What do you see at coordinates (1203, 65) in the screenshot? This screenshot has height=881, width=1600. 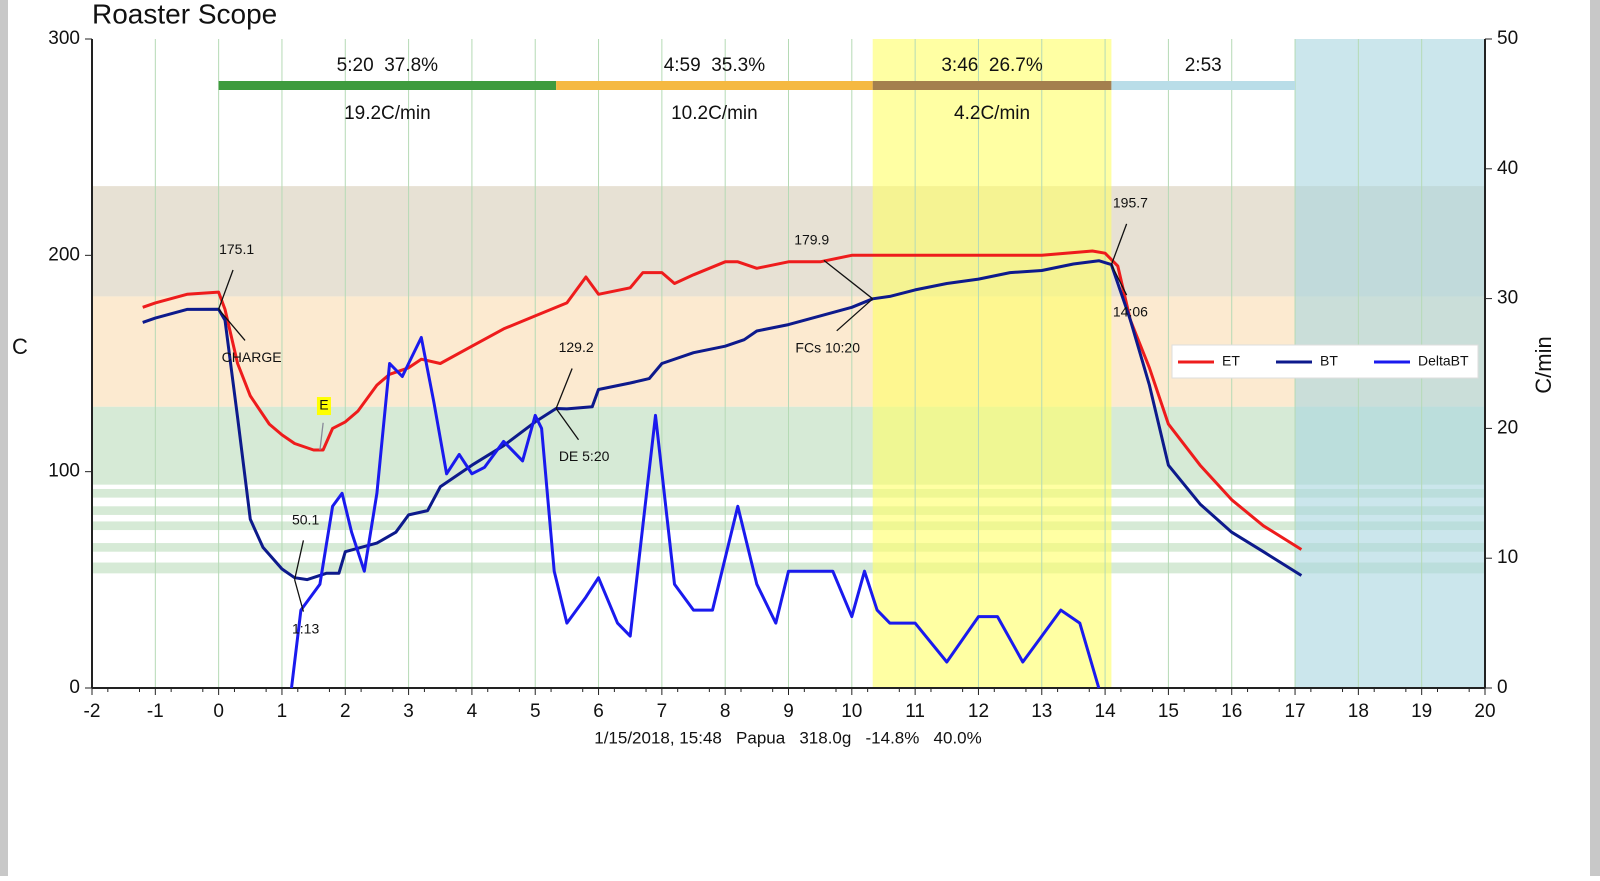 I see `phase-label: 2:53` at bounding box center [1203, 65].